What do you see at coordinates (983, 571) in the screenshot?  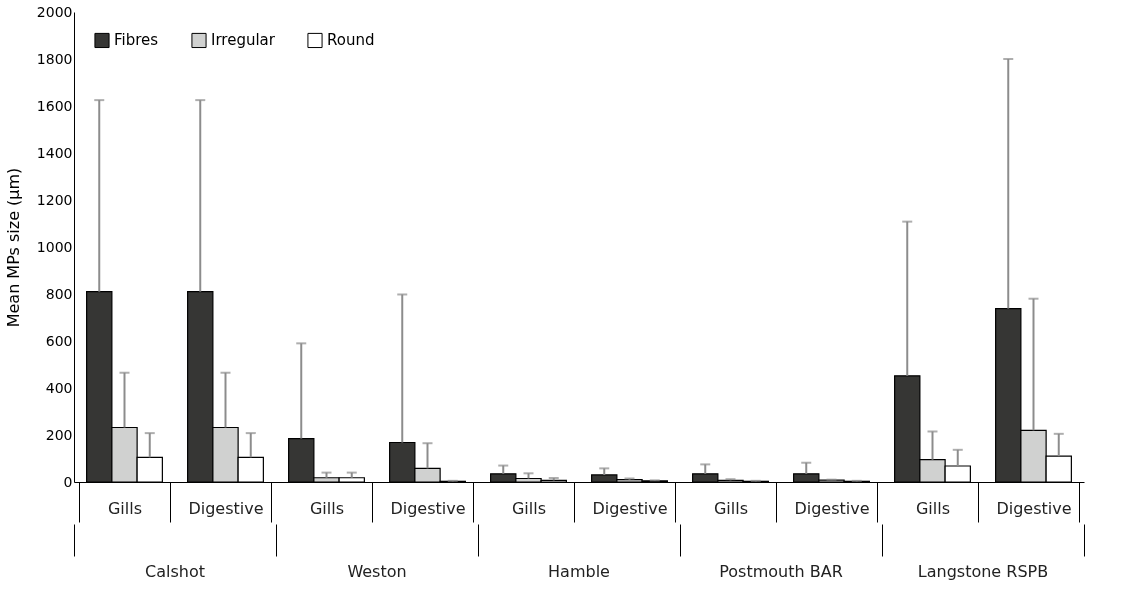 I see `text: Langstone RSPB` at bounding box center [983, 571].